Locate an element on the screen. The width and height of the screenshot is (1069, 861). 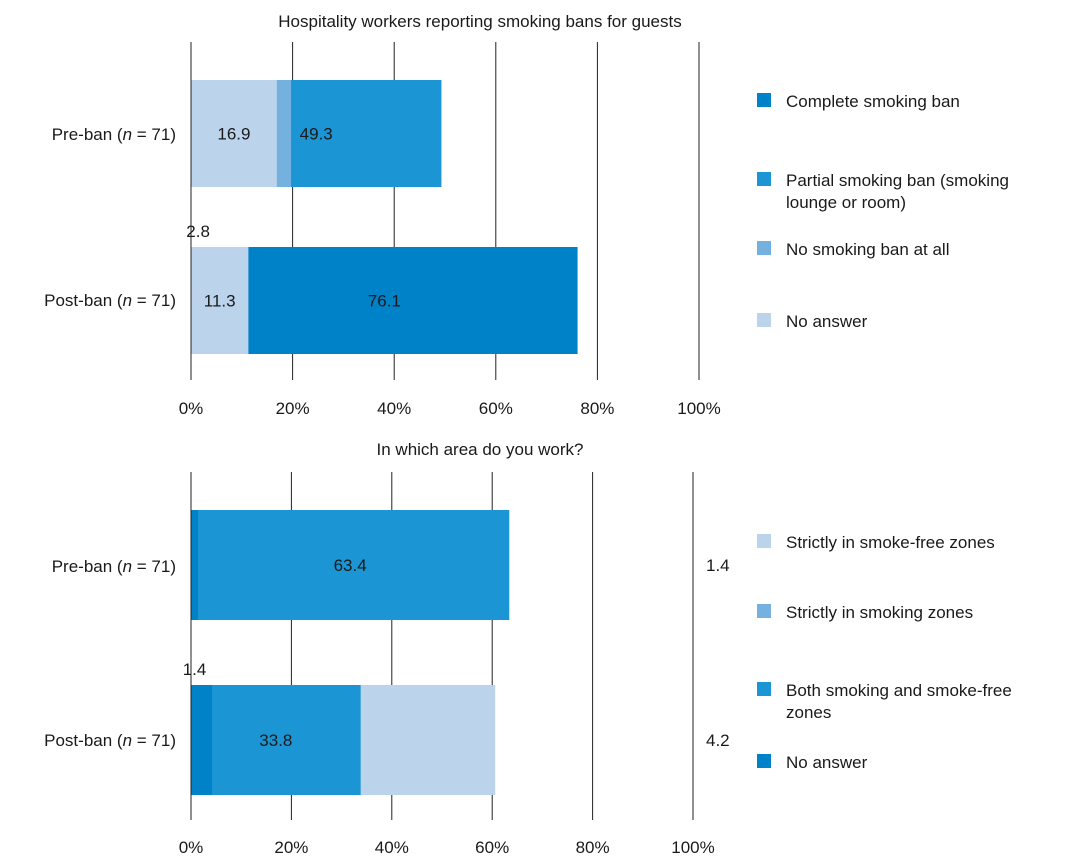
data-label: 63.4 is located at coordinates (350, 565).